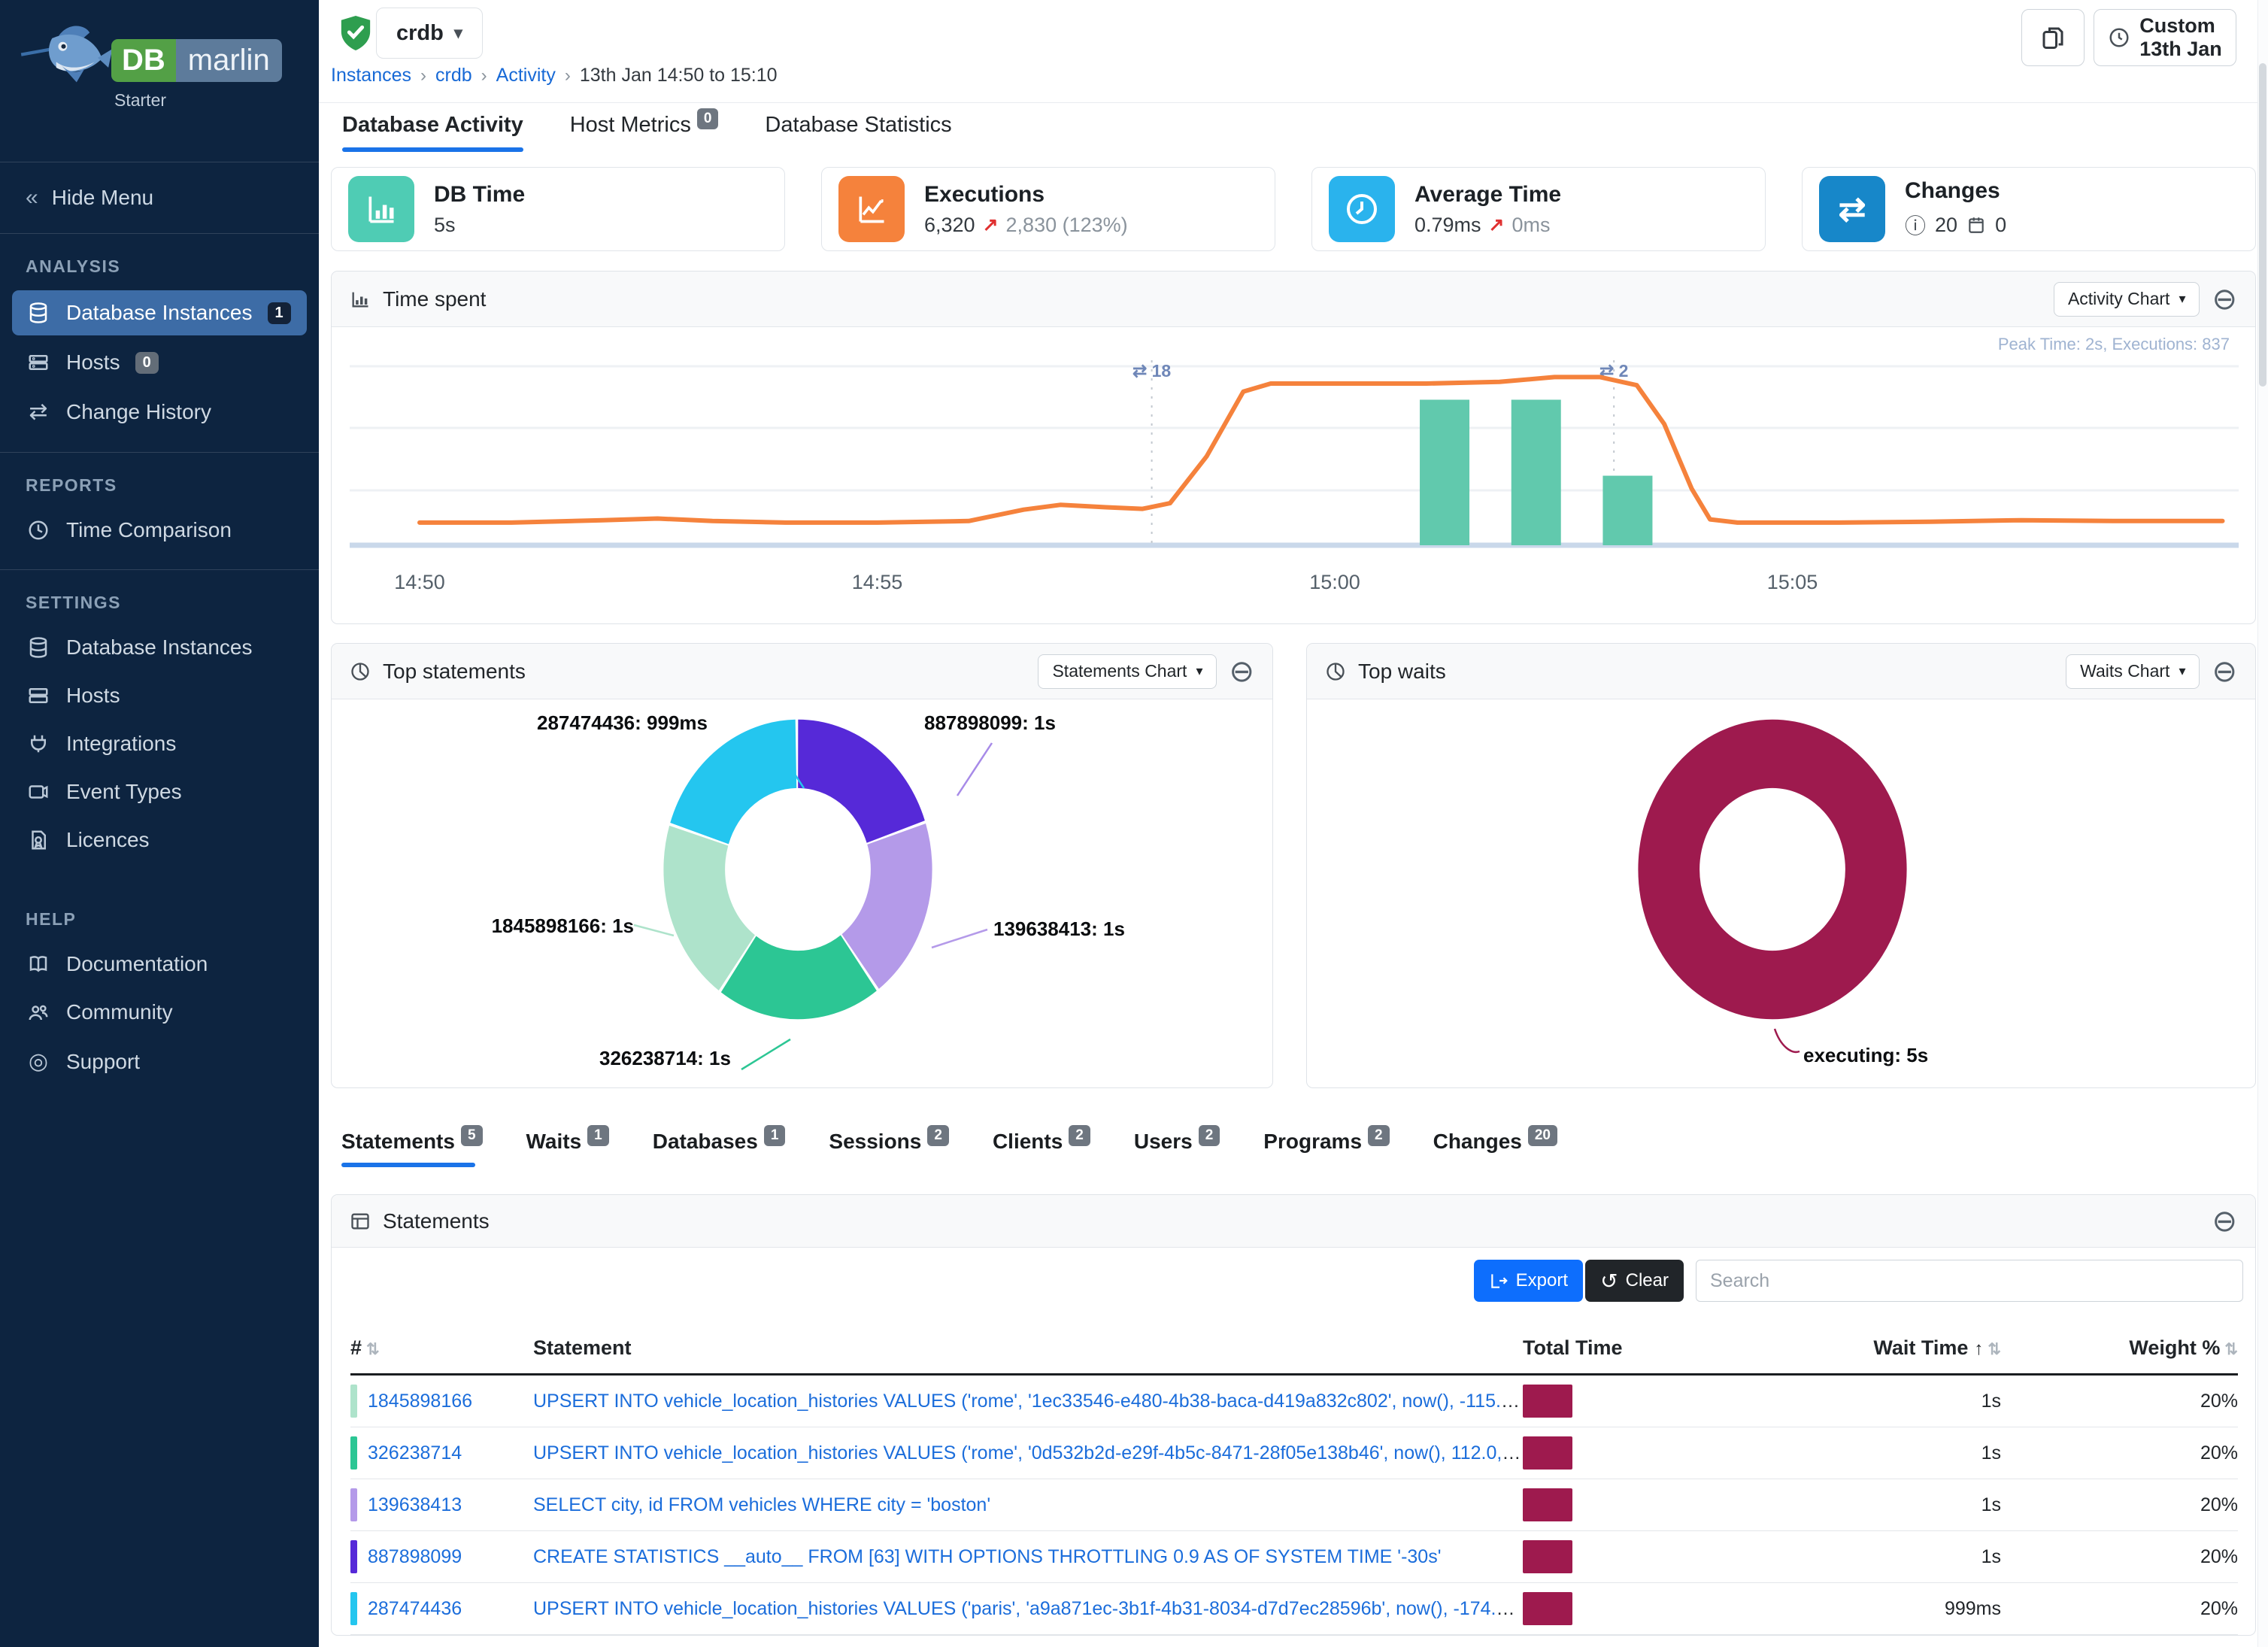 The width and height of the screenshot is (2268, 1647). What do you see at coordinates (415, 1608) in the screenshot?
I see `statement-id-link: 287474436` at bounding box center [415, 1608].